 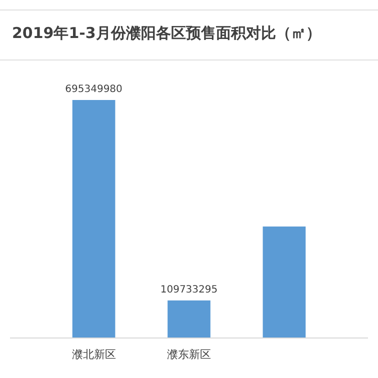 I want to click on chart-title: 2019年1-3月份濮阳各区预售面积对比（㎡）, so click(x=166, y=33).